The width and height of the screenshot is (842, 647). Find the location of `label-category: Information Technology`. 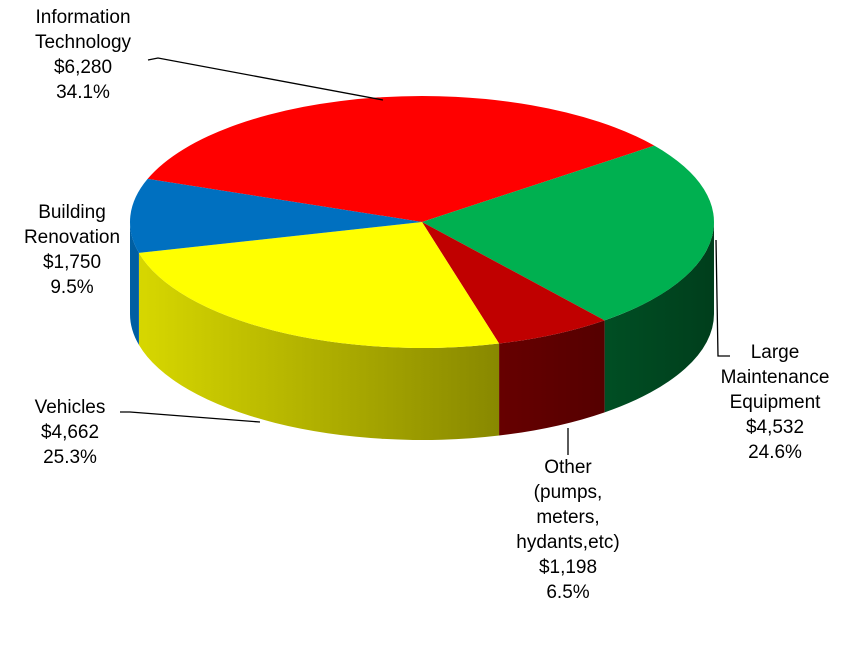

label-category: Information Technology is located at coordinates (83, 30).